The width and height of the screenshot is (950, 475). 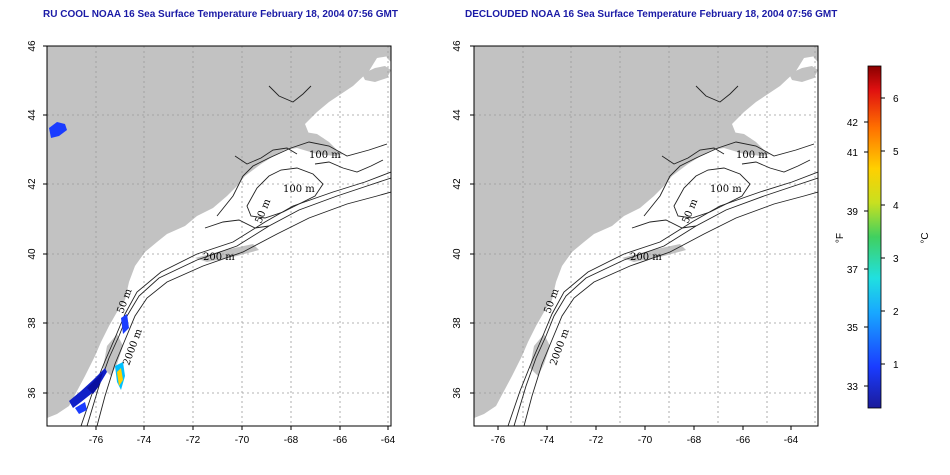 I want to click on colorbar-scale, so click(x=874, y=237).